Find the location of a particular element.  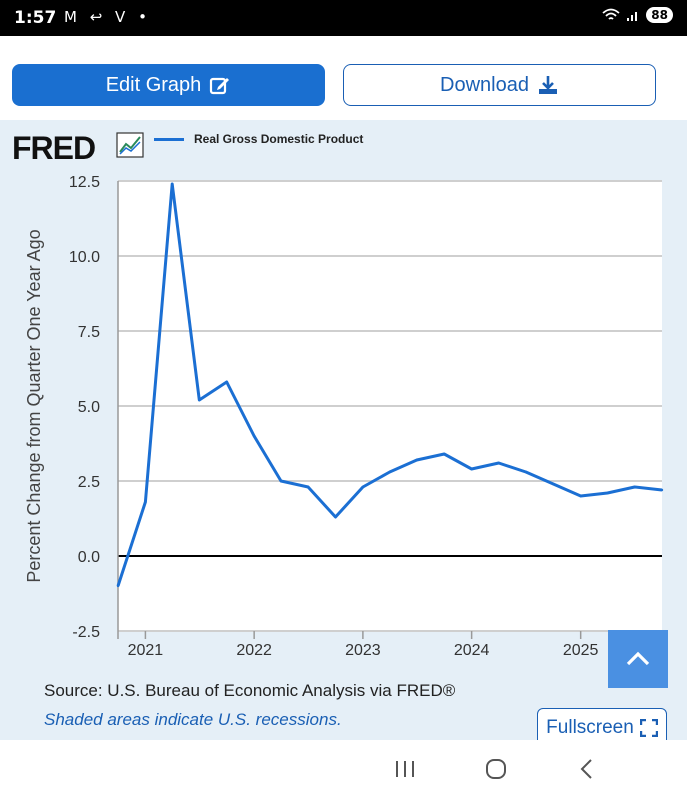

recession-note: Shaded areas indicate U.S. recessions. is located at coordinates (193, 719).